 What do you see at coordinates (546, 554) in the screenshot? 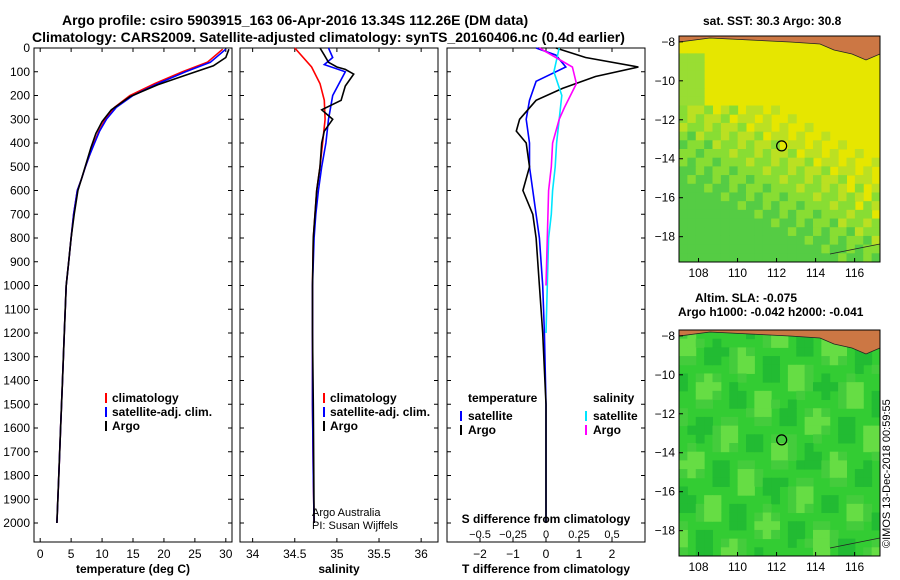
I see `x-tick-label: 0` at bounding box center [546, 554].